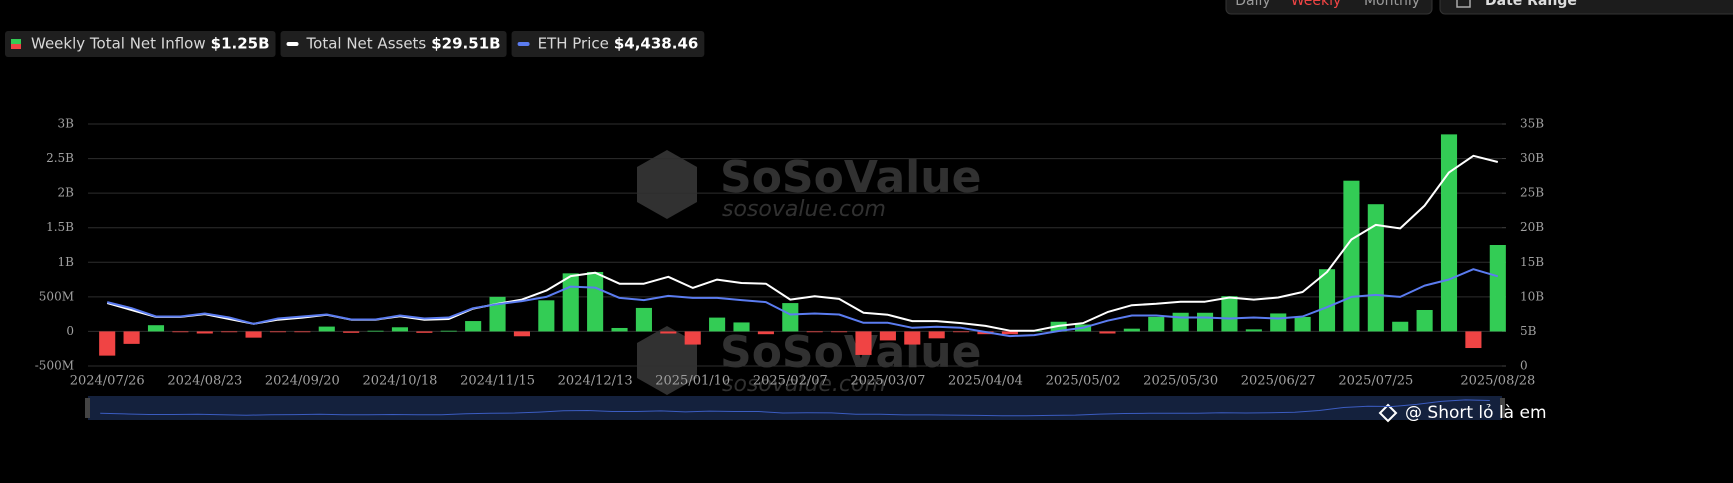  I want to click on x-tick-label: 2024/11/15, so click(497, 381).